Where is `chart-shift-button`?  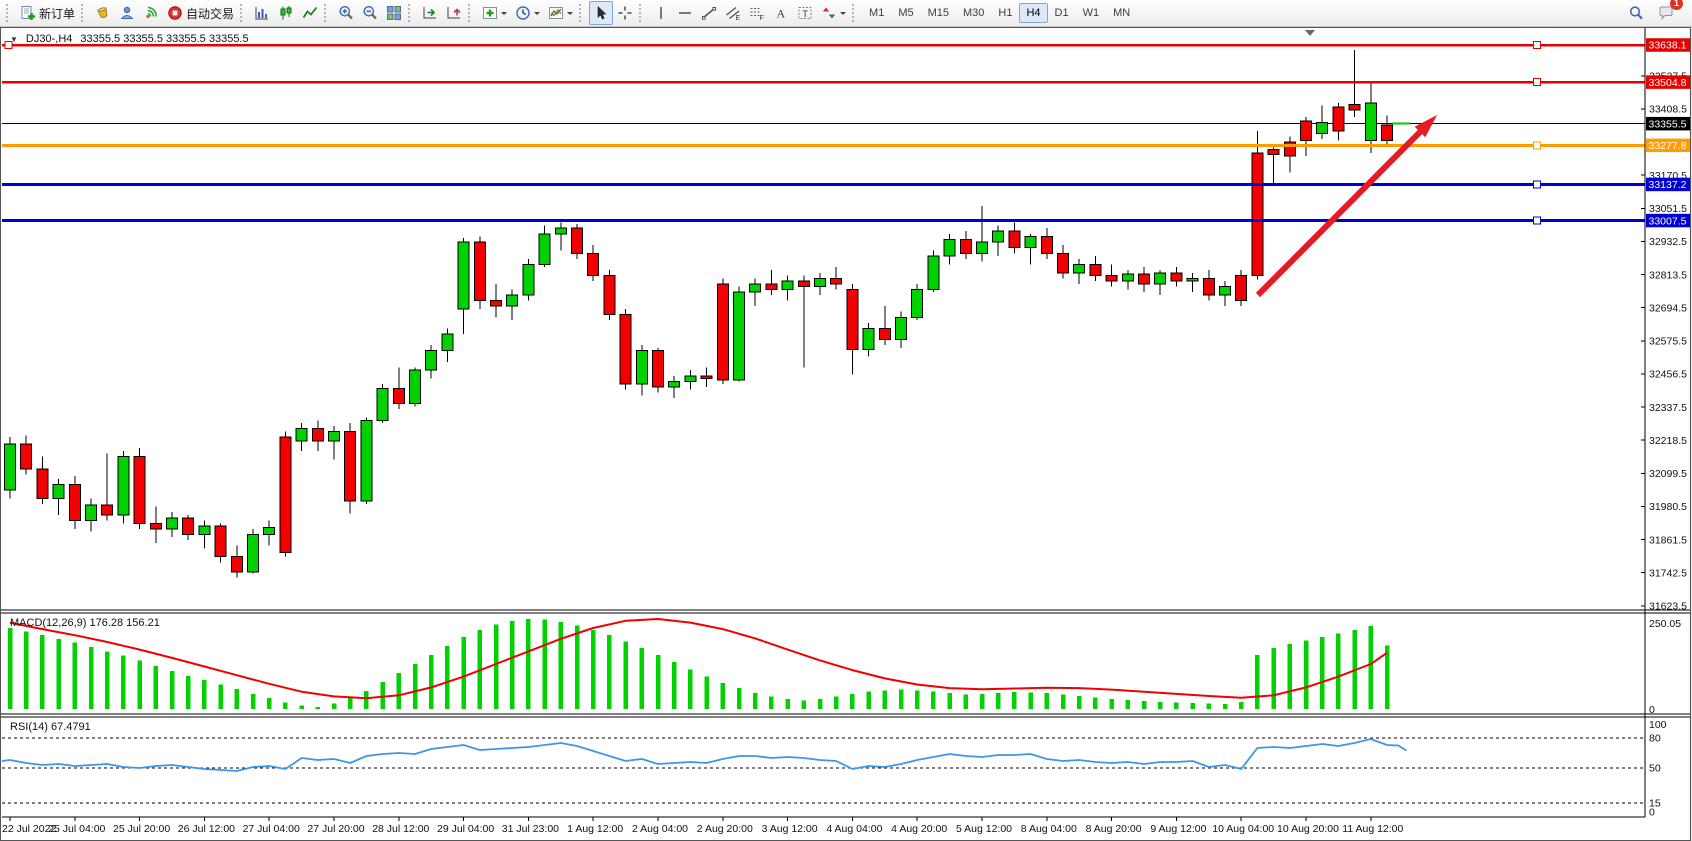
chart-shift-button is located at coordinates (454, 13).